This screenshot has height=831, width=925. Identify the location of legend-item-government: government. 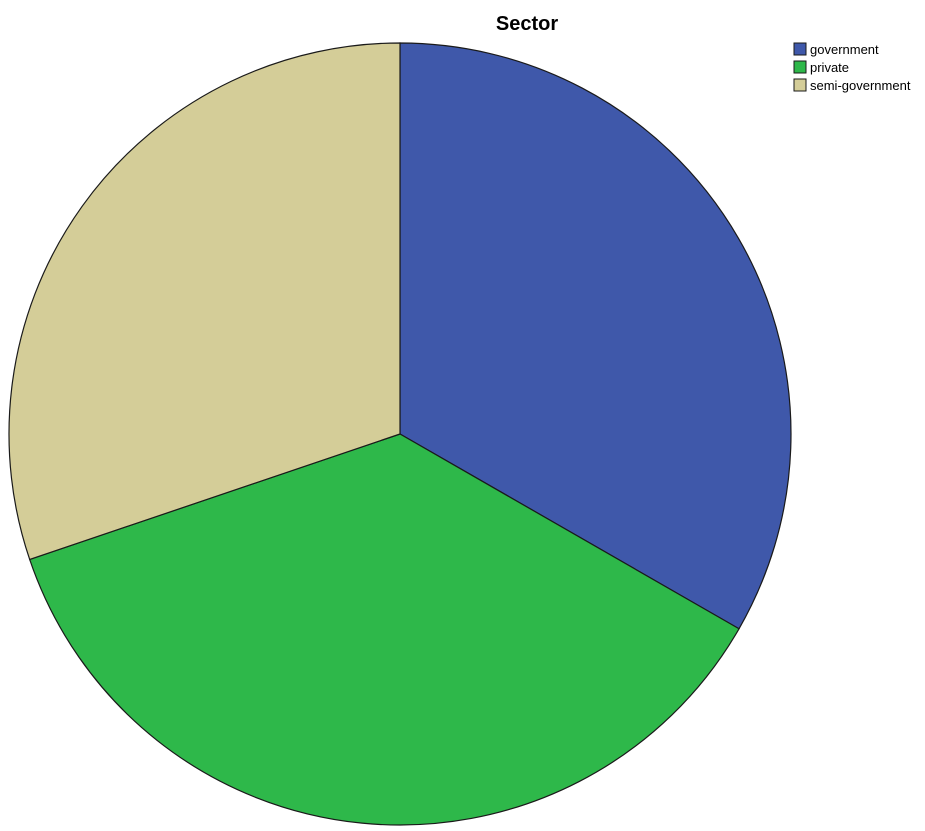
(836, 49).